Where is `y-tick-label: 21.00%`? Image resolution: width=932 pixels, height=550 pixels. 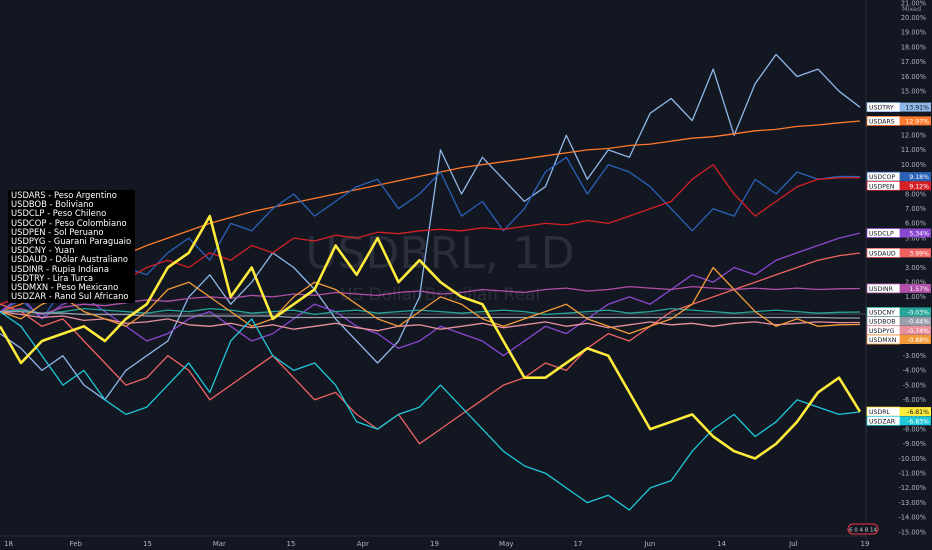 y-tick-label: 21.00% is located at coordinates (913, 3).